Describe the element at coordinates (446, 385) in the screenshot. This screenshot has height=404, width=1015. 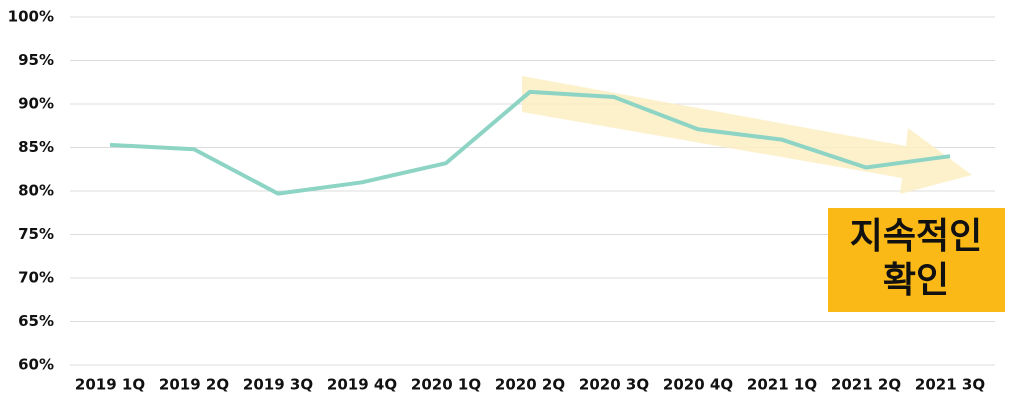
I see `x-tick-label: 2020 1Q` at that location.